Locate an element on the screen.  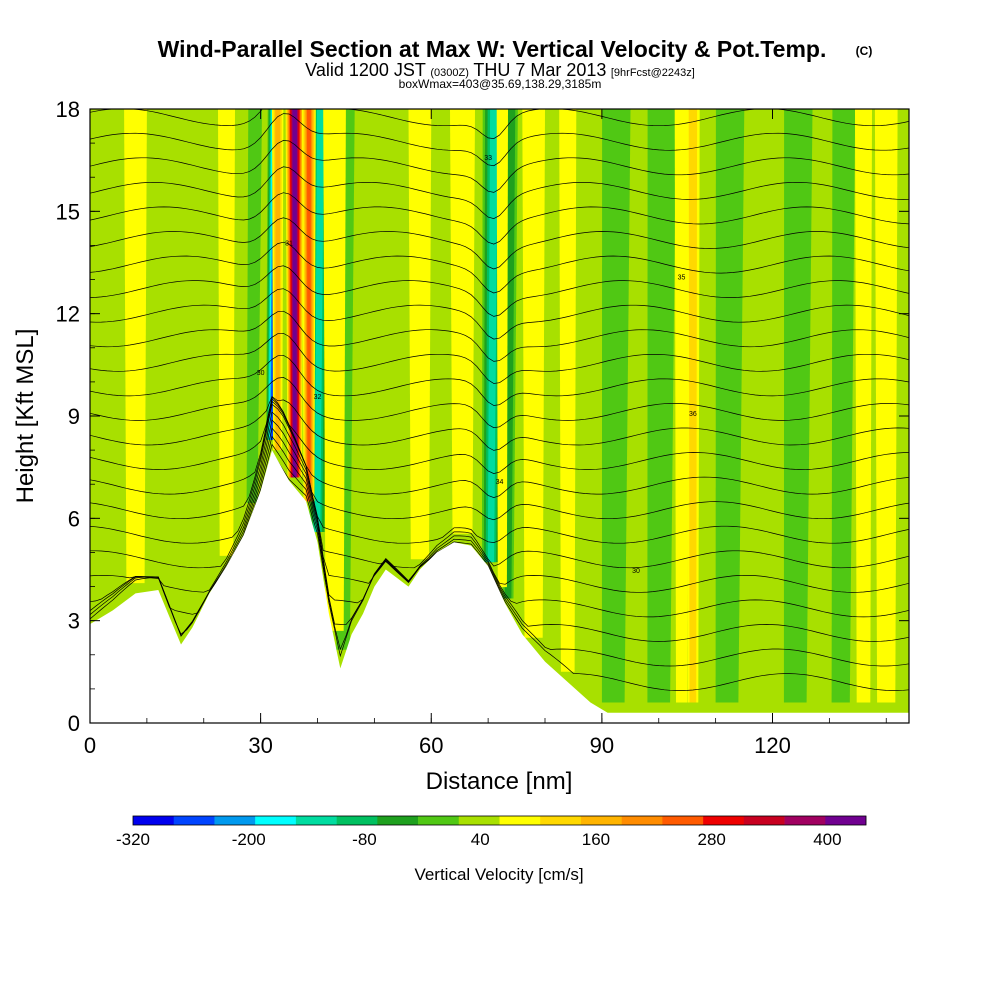
x-tick-label: 120 is located at coordinates (772, 745).